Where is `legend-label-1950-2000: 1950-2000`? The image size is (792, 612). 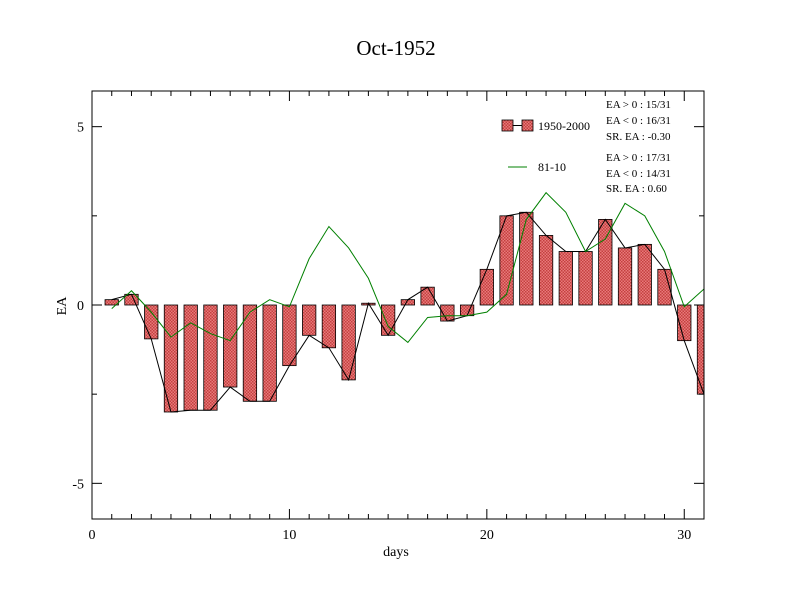
legend-label-1950-2000: 1950-2000 is located at coordinates (564, 126).